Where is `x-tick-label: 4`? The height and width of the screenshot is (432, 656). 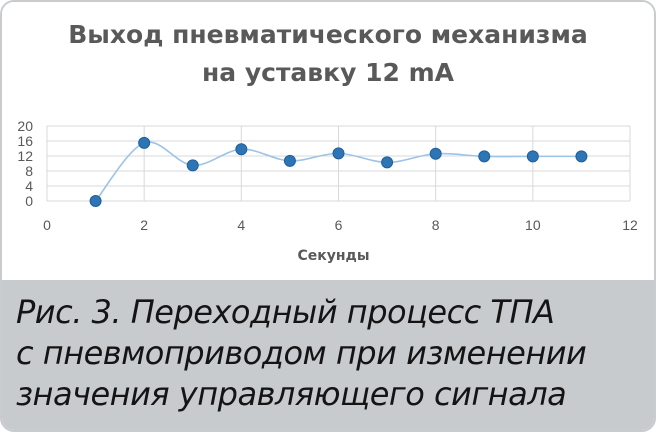 x-tick-label: 4 is located at coordinates (241, 225).